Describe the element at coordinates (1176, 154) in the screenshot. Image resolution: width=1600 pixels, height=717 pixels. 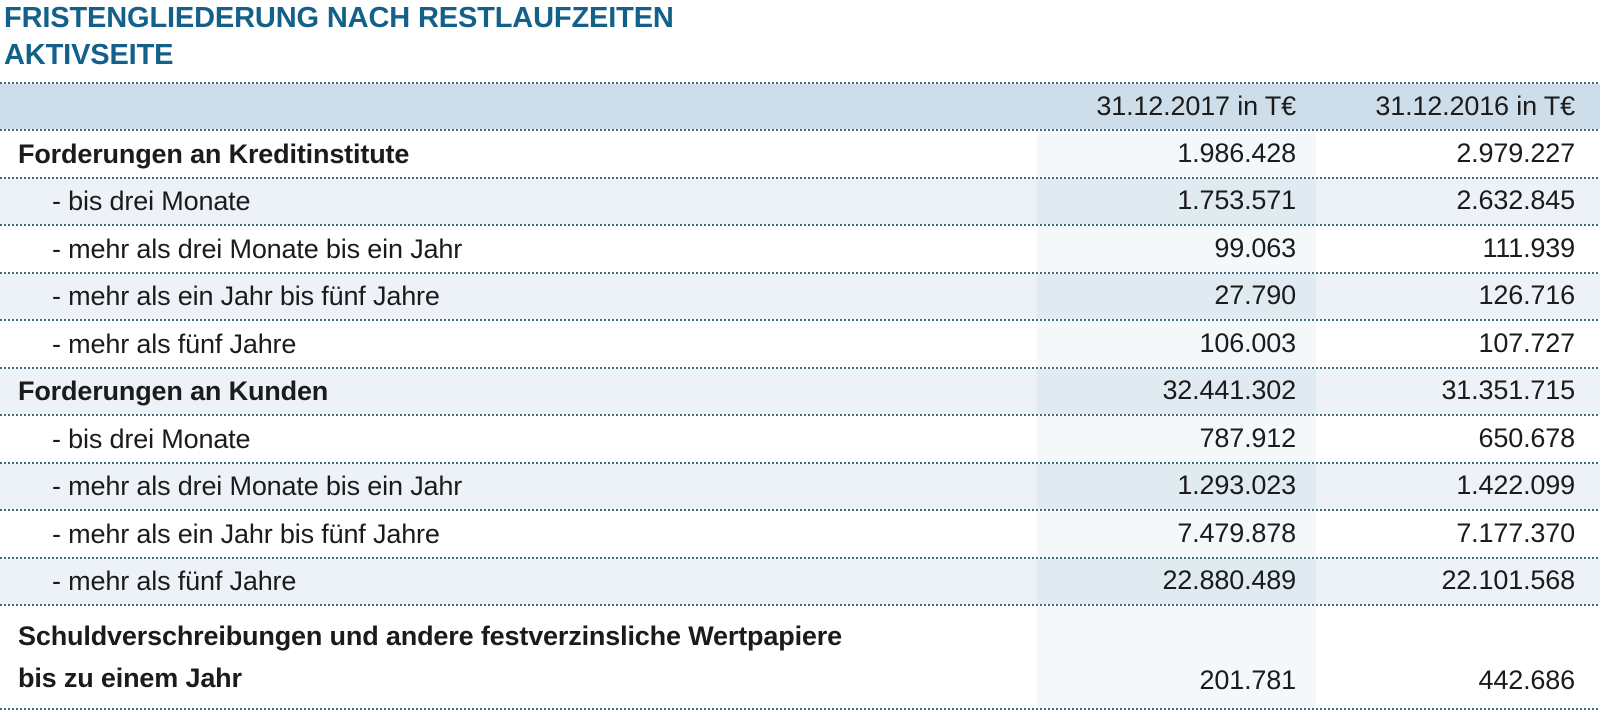
I see `value-2017: 1.986.428` at that location.